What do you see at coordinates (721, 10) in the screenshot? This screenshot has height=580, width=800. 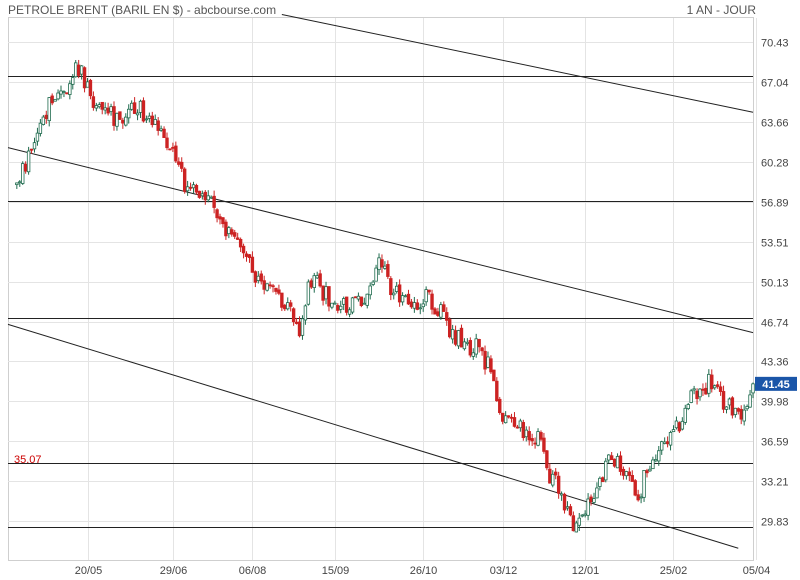 I see `period-label: 1 AN - JOUR` at bounding box center [721, 10].